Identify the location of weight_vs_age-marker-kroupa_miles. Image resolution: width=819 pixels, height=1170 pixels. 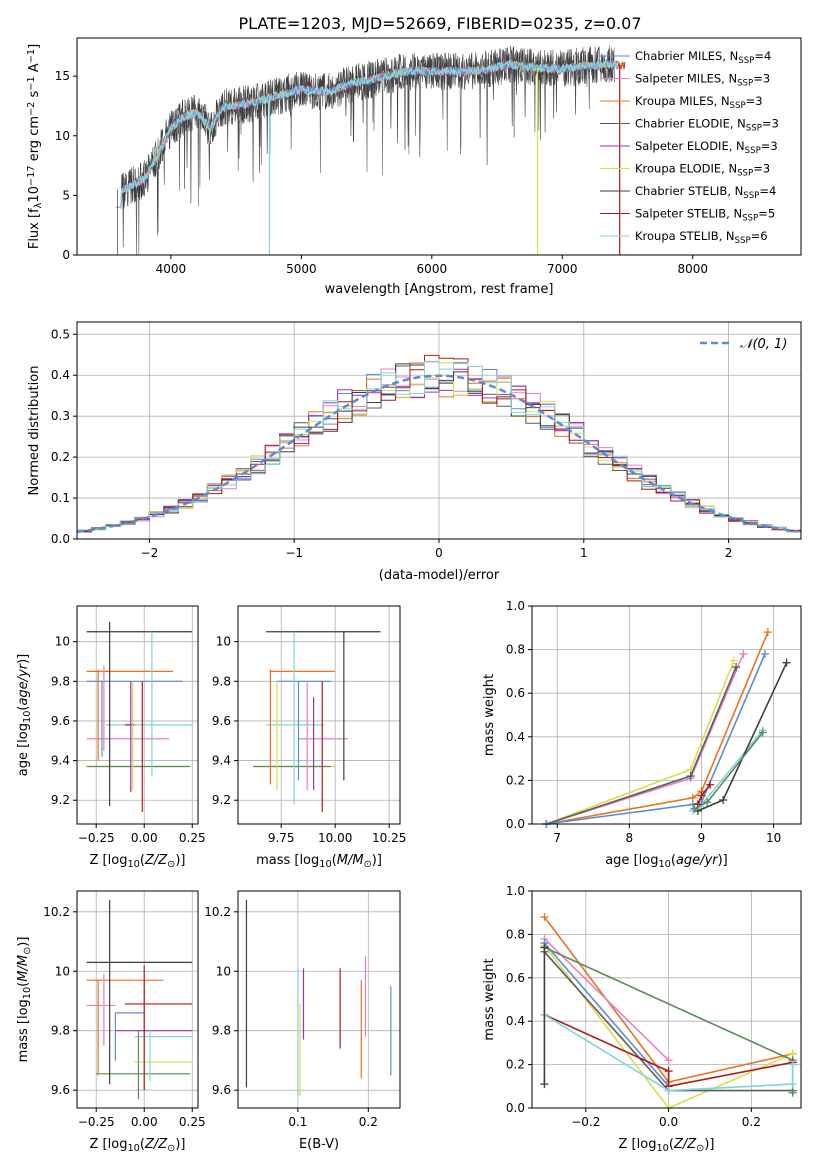
(767, 632).